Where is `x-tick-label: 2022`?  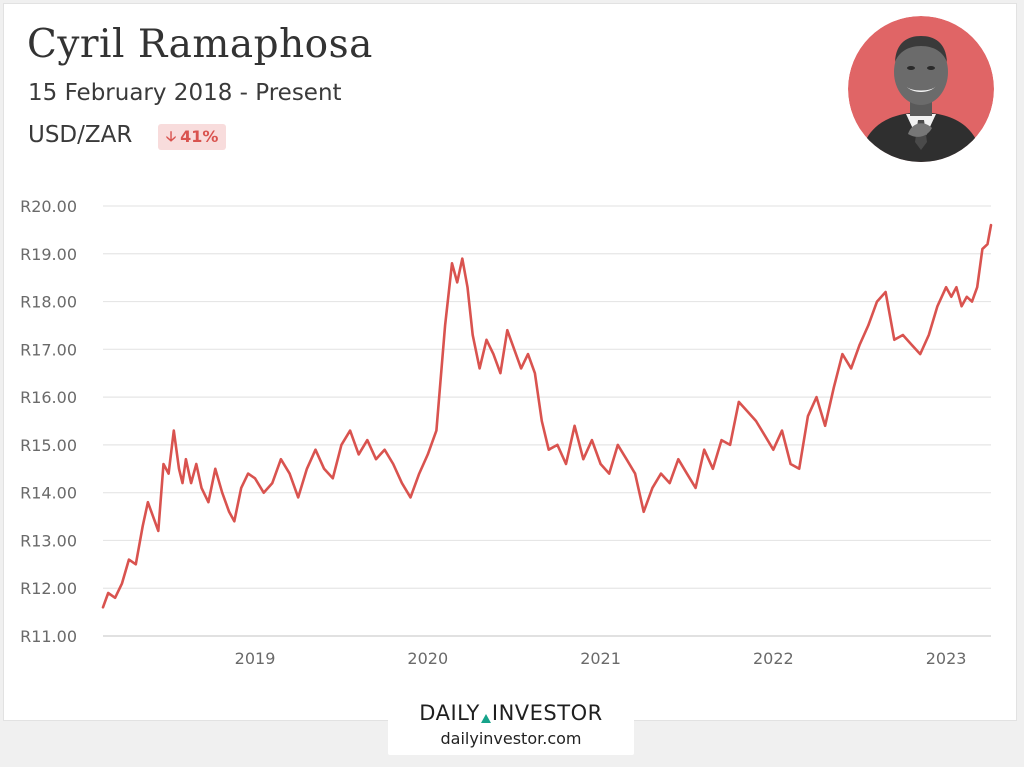 x-tick-label: 2022 is located at coordinates (773, 658).